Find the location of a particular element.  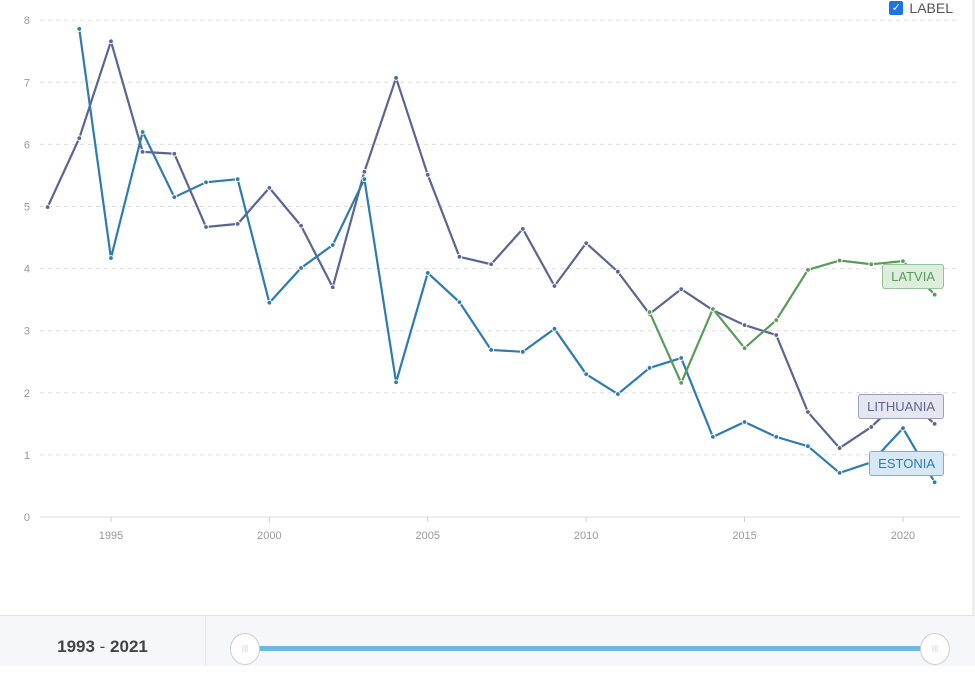

checkbox-checked-icon: ✓ is located at coordinates (896, 8).